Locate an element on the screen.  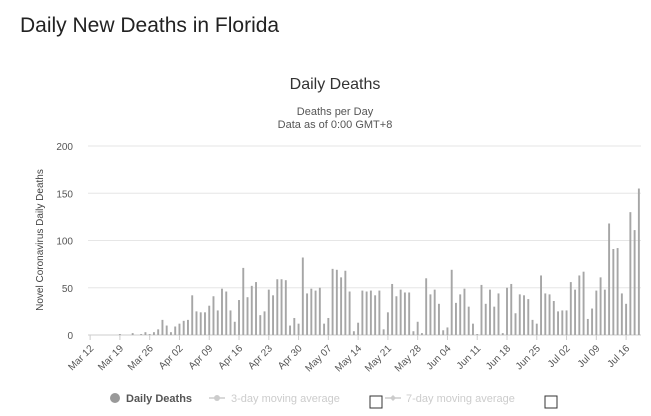
legend-checkbox-3-day is located at coordinates (376, 402).